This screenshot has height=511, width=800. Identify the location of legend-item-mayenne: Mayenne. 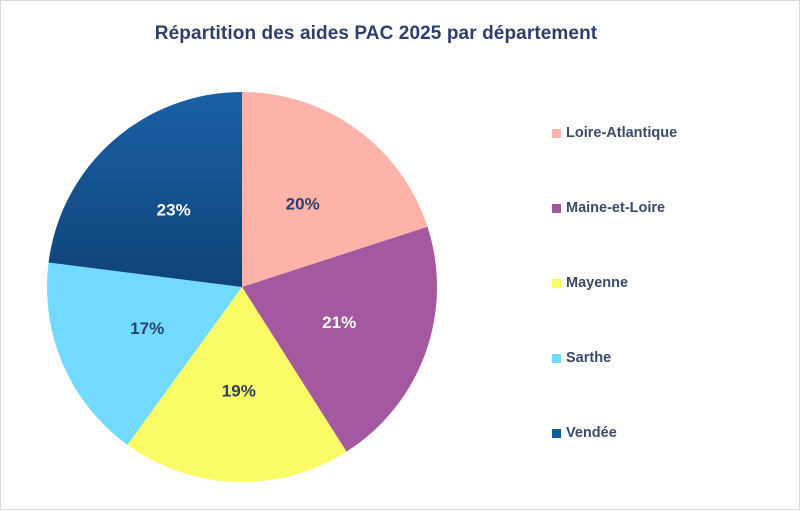
(590, 283).